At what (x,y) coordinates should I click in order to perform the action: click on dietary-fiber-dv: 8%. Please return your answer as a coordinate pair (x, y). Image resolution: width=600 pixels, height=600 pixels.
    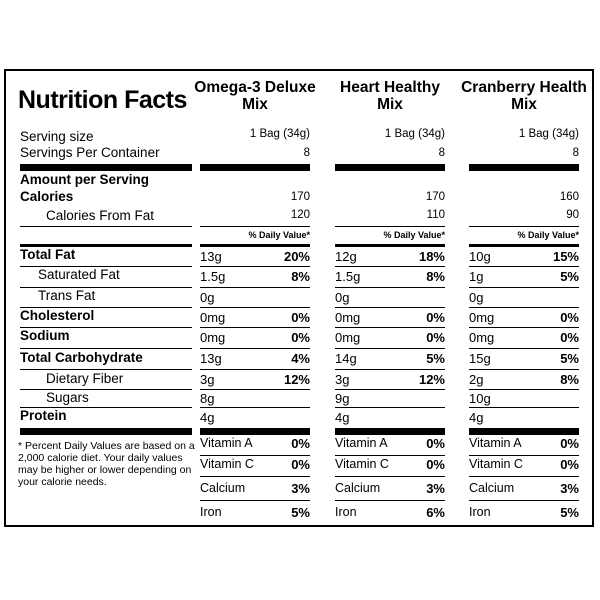
    Looking at the image, I should click on (569, 379).